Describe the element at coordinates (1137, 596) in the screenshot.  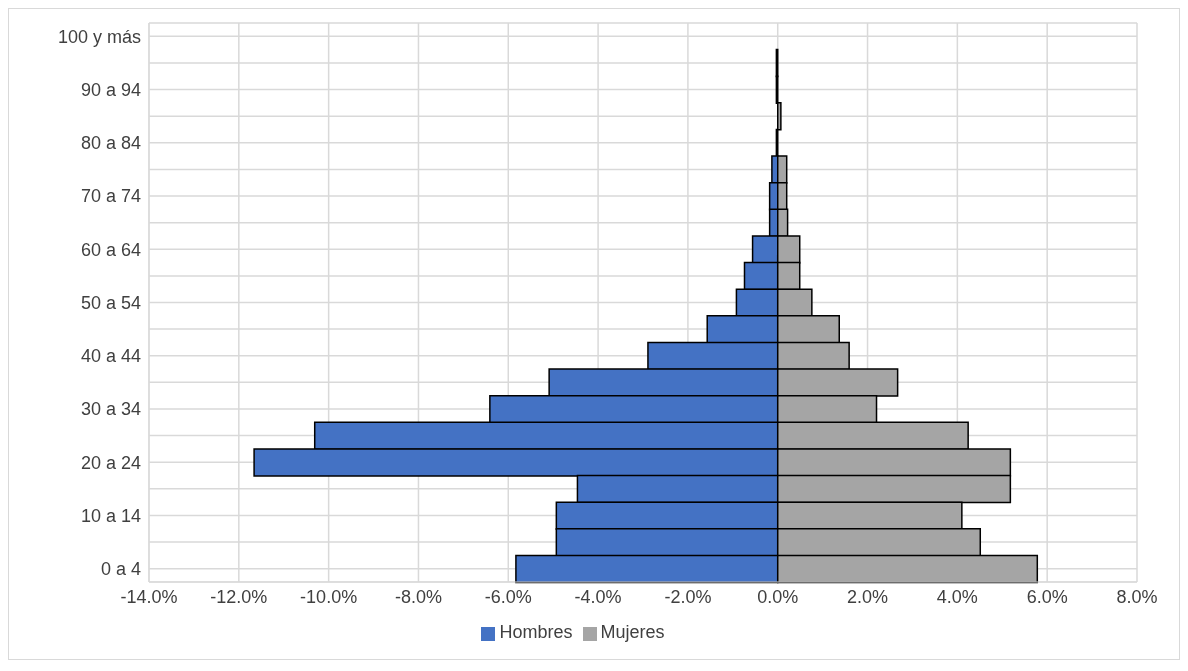
I see `x-tick-label: 8.0%` at that location.